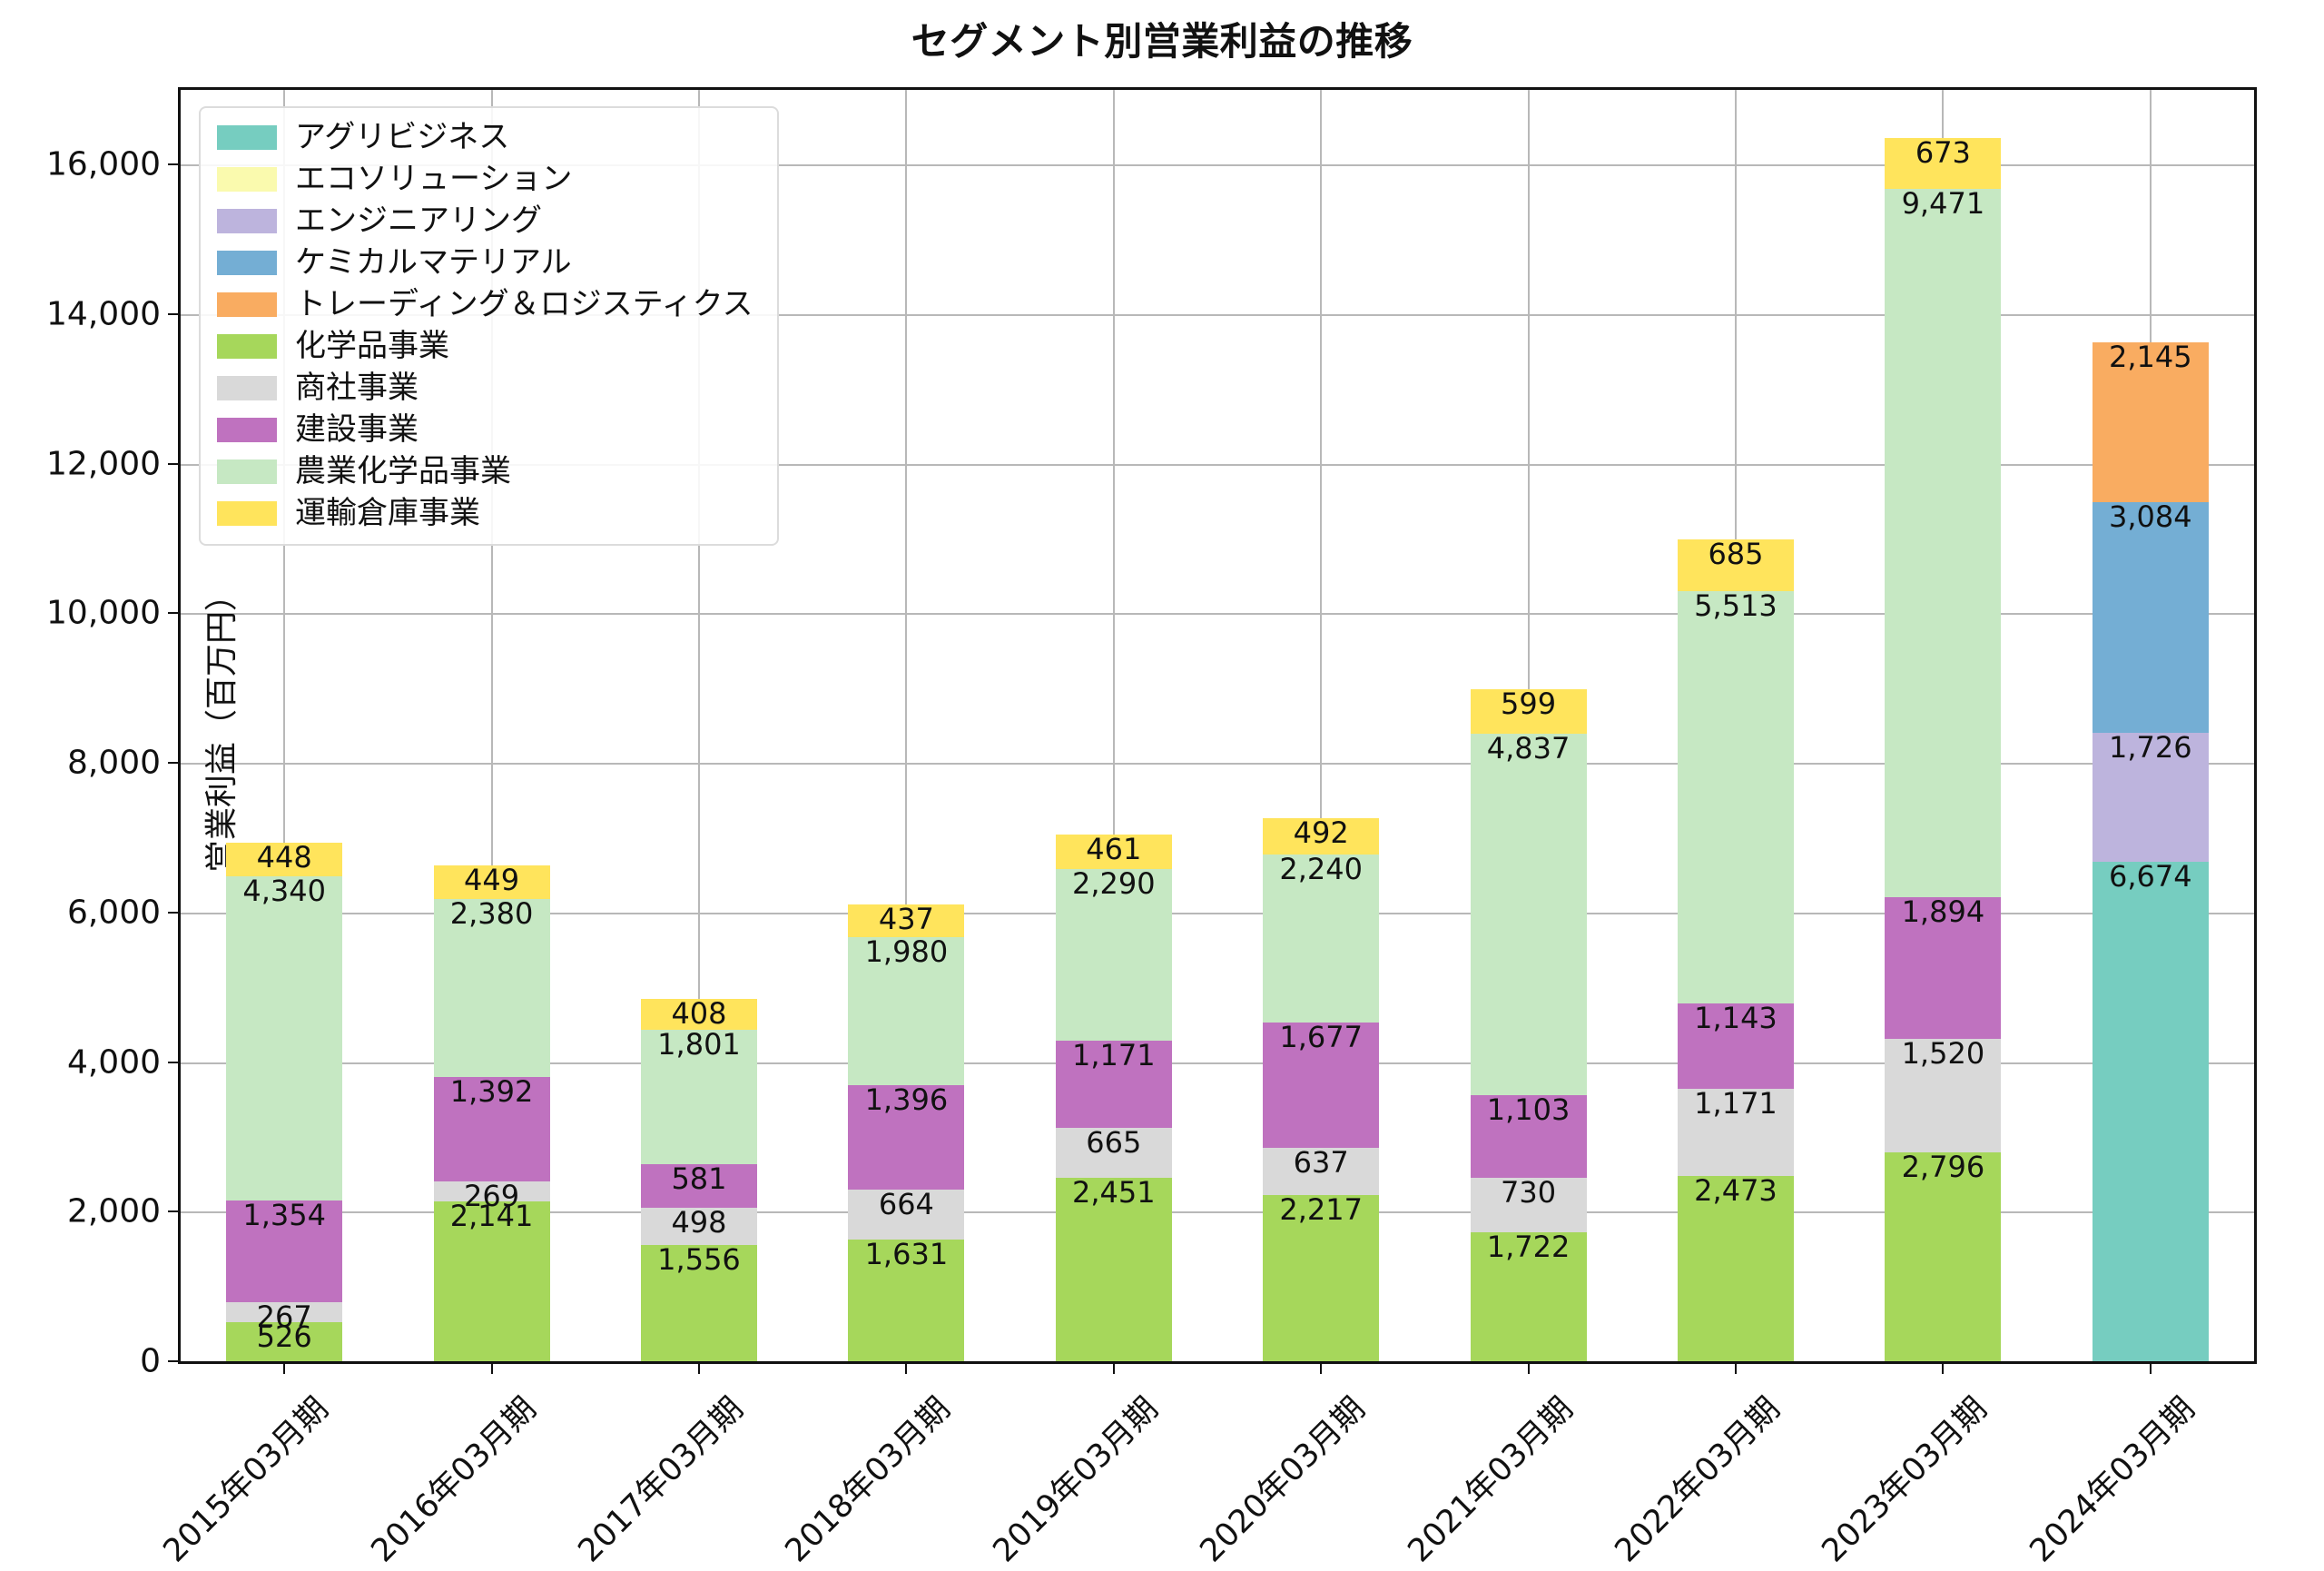  Describe the element at coordinates (418, 221) in the screenshot. I see `legend-item-label: エンジニアリング` at that location.